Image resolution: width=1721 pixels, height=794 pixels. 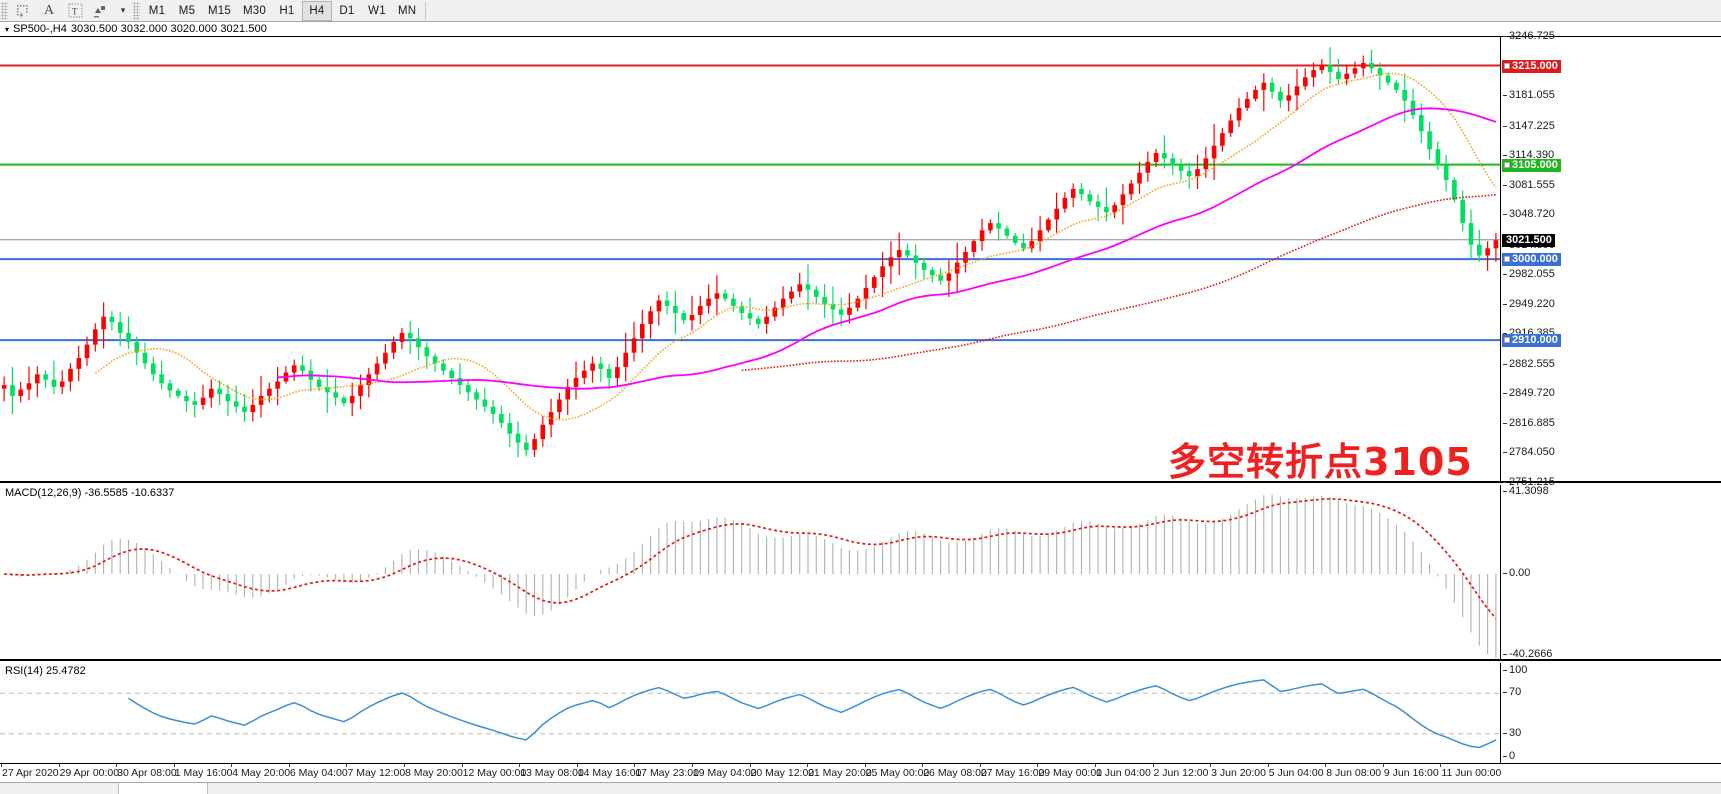 What do you see at coordinates (1512, 692) in the screenshot?
I see `rsi-tick: 70` at bounding box center [1512, 692].